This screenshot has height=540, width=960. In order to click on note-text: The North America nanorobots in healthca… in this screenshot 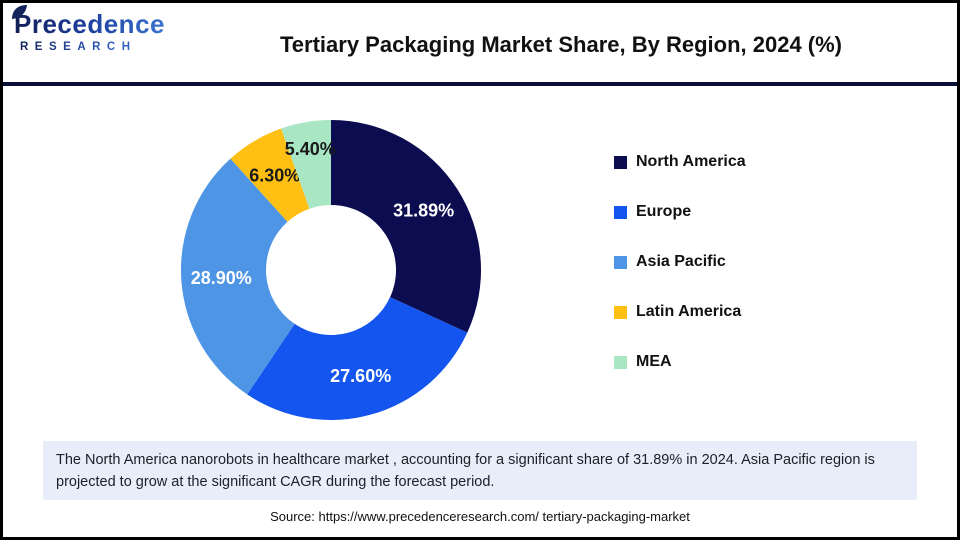, I will do `click(465, 471)`.